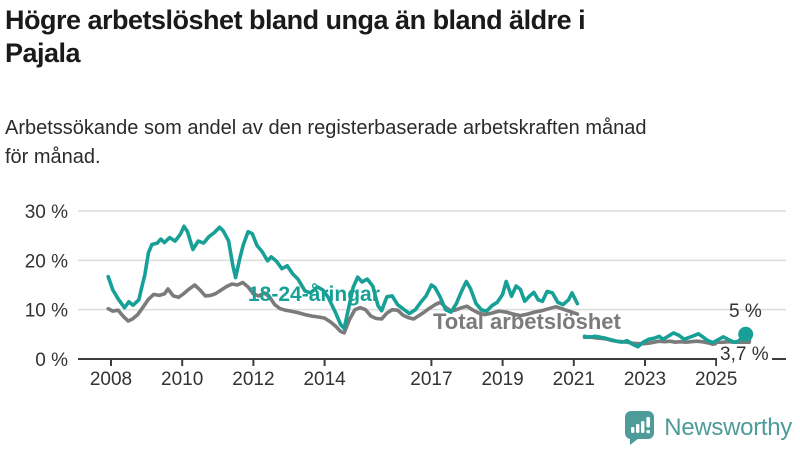 This screenshot has height=450, width=800. I want to click on chart-subtitle-line2: för månad., so click(53, 157).